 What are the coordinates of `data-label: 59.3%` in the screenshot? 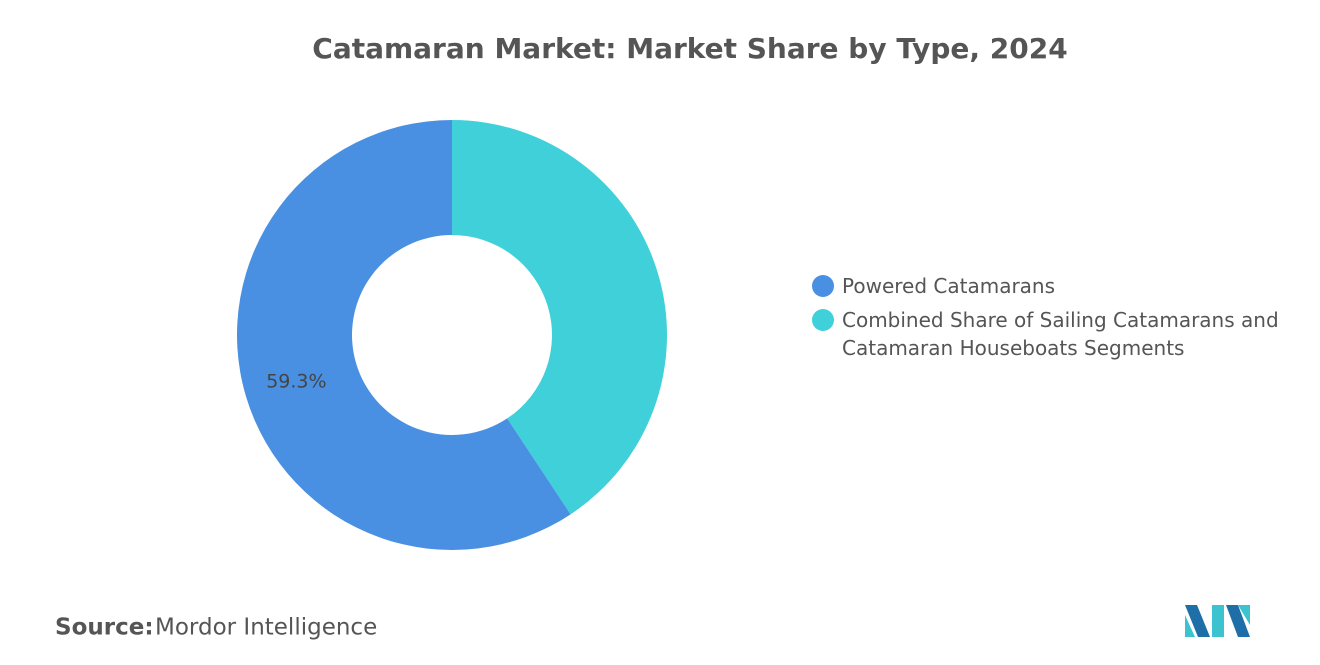 It's located at (296, 381).